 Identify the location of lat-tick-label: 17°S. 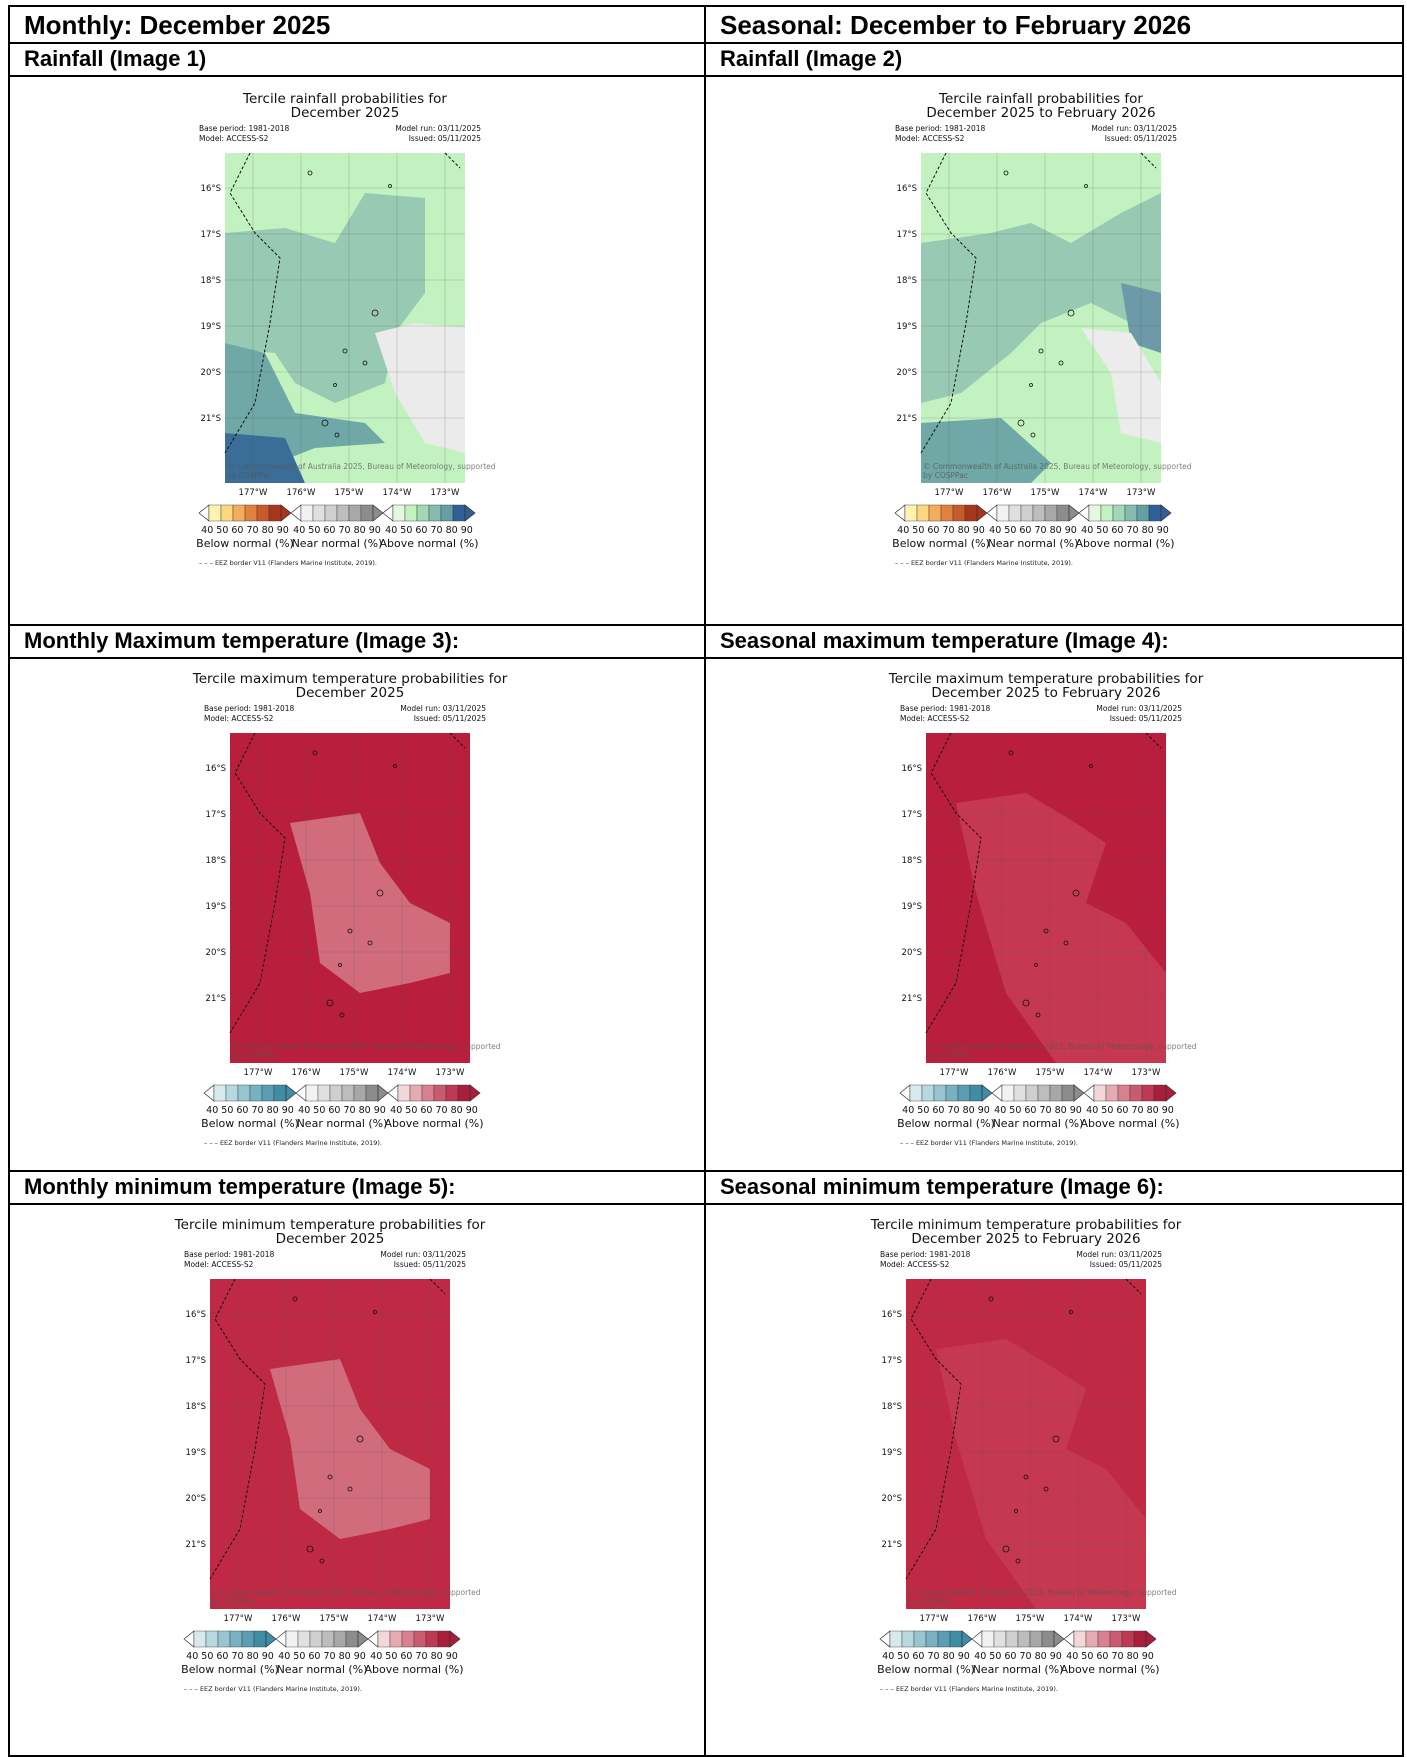
(912, 815).